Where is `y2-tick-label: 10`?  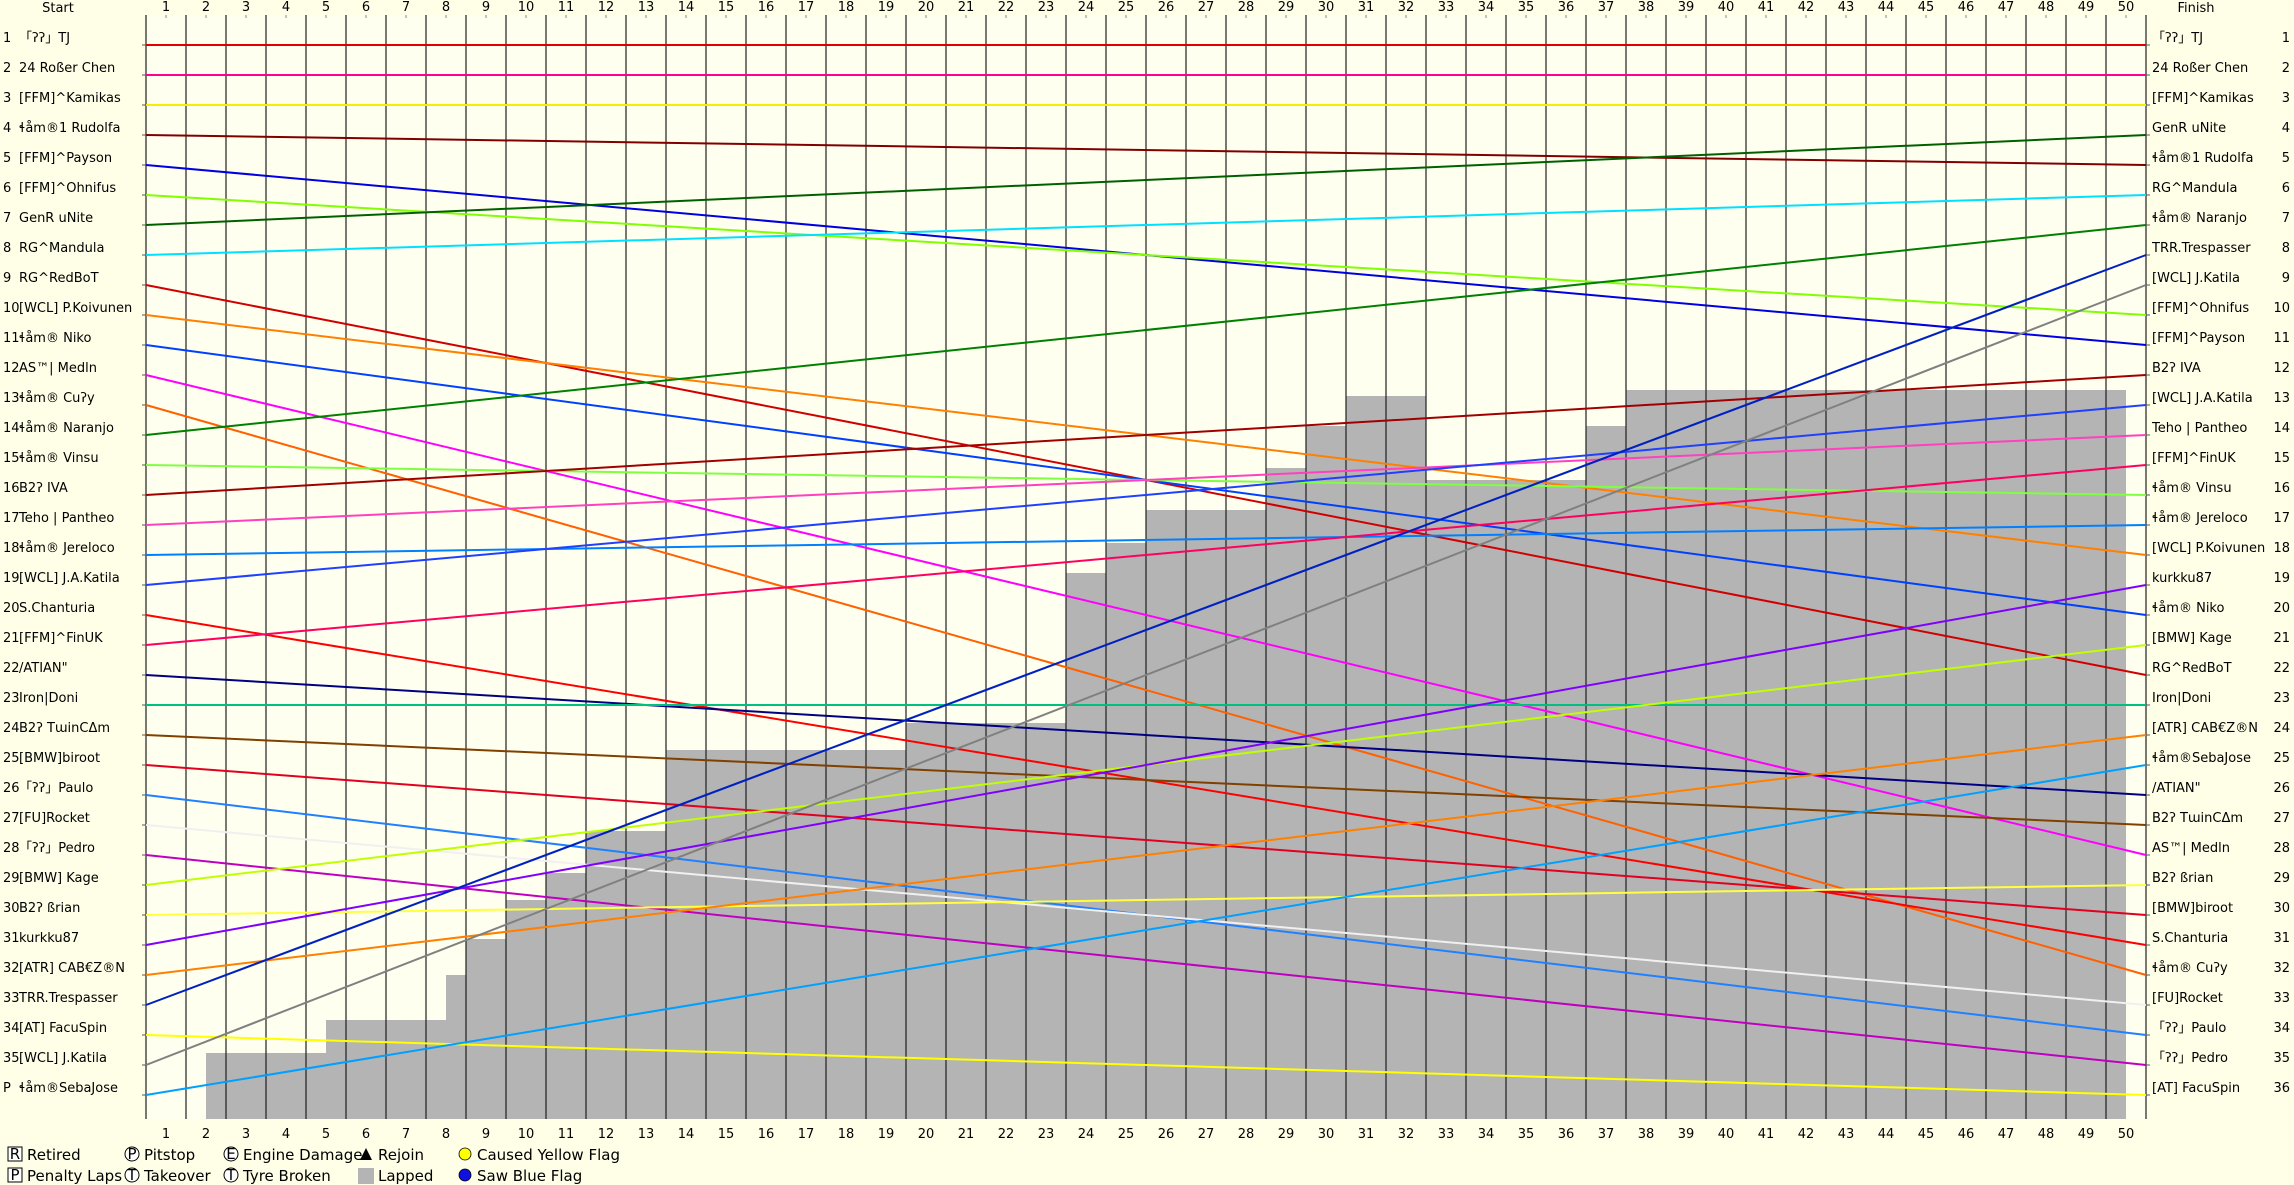
y2-tick-label: 10 is located at coordinates (2281, 308).